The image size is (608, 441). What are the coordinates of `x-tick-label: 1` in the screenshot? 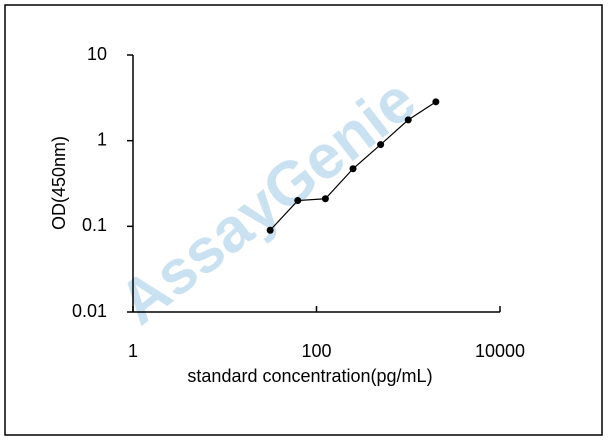 It's located at (133, 351).